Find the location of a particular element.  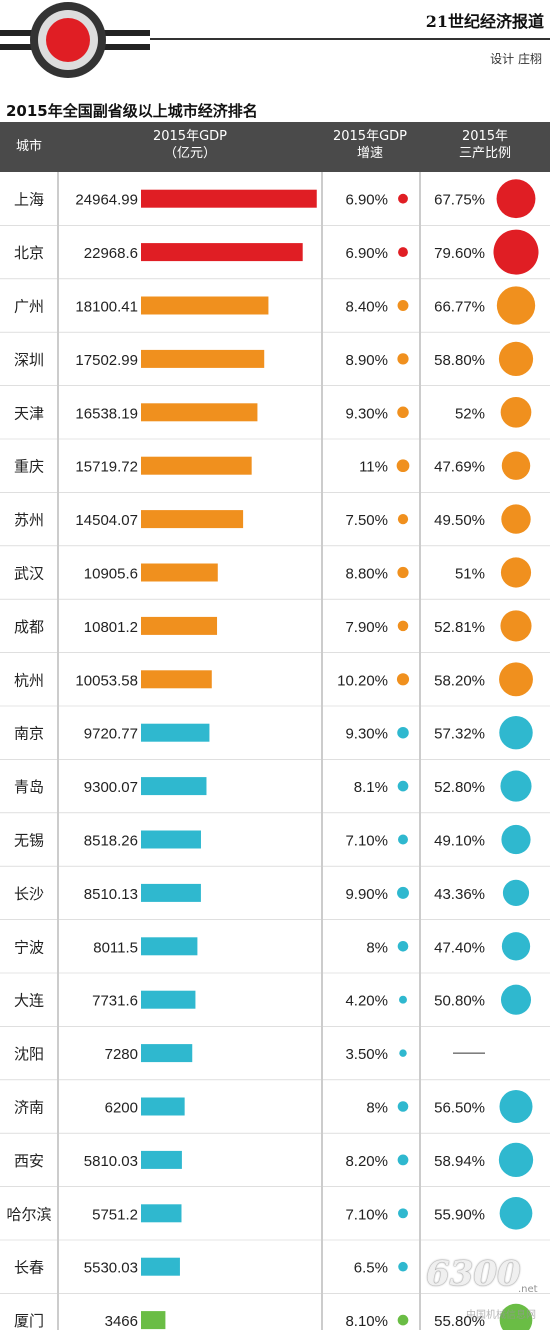

tertiary-value: 43.36% is located at coordinates (459, 894).